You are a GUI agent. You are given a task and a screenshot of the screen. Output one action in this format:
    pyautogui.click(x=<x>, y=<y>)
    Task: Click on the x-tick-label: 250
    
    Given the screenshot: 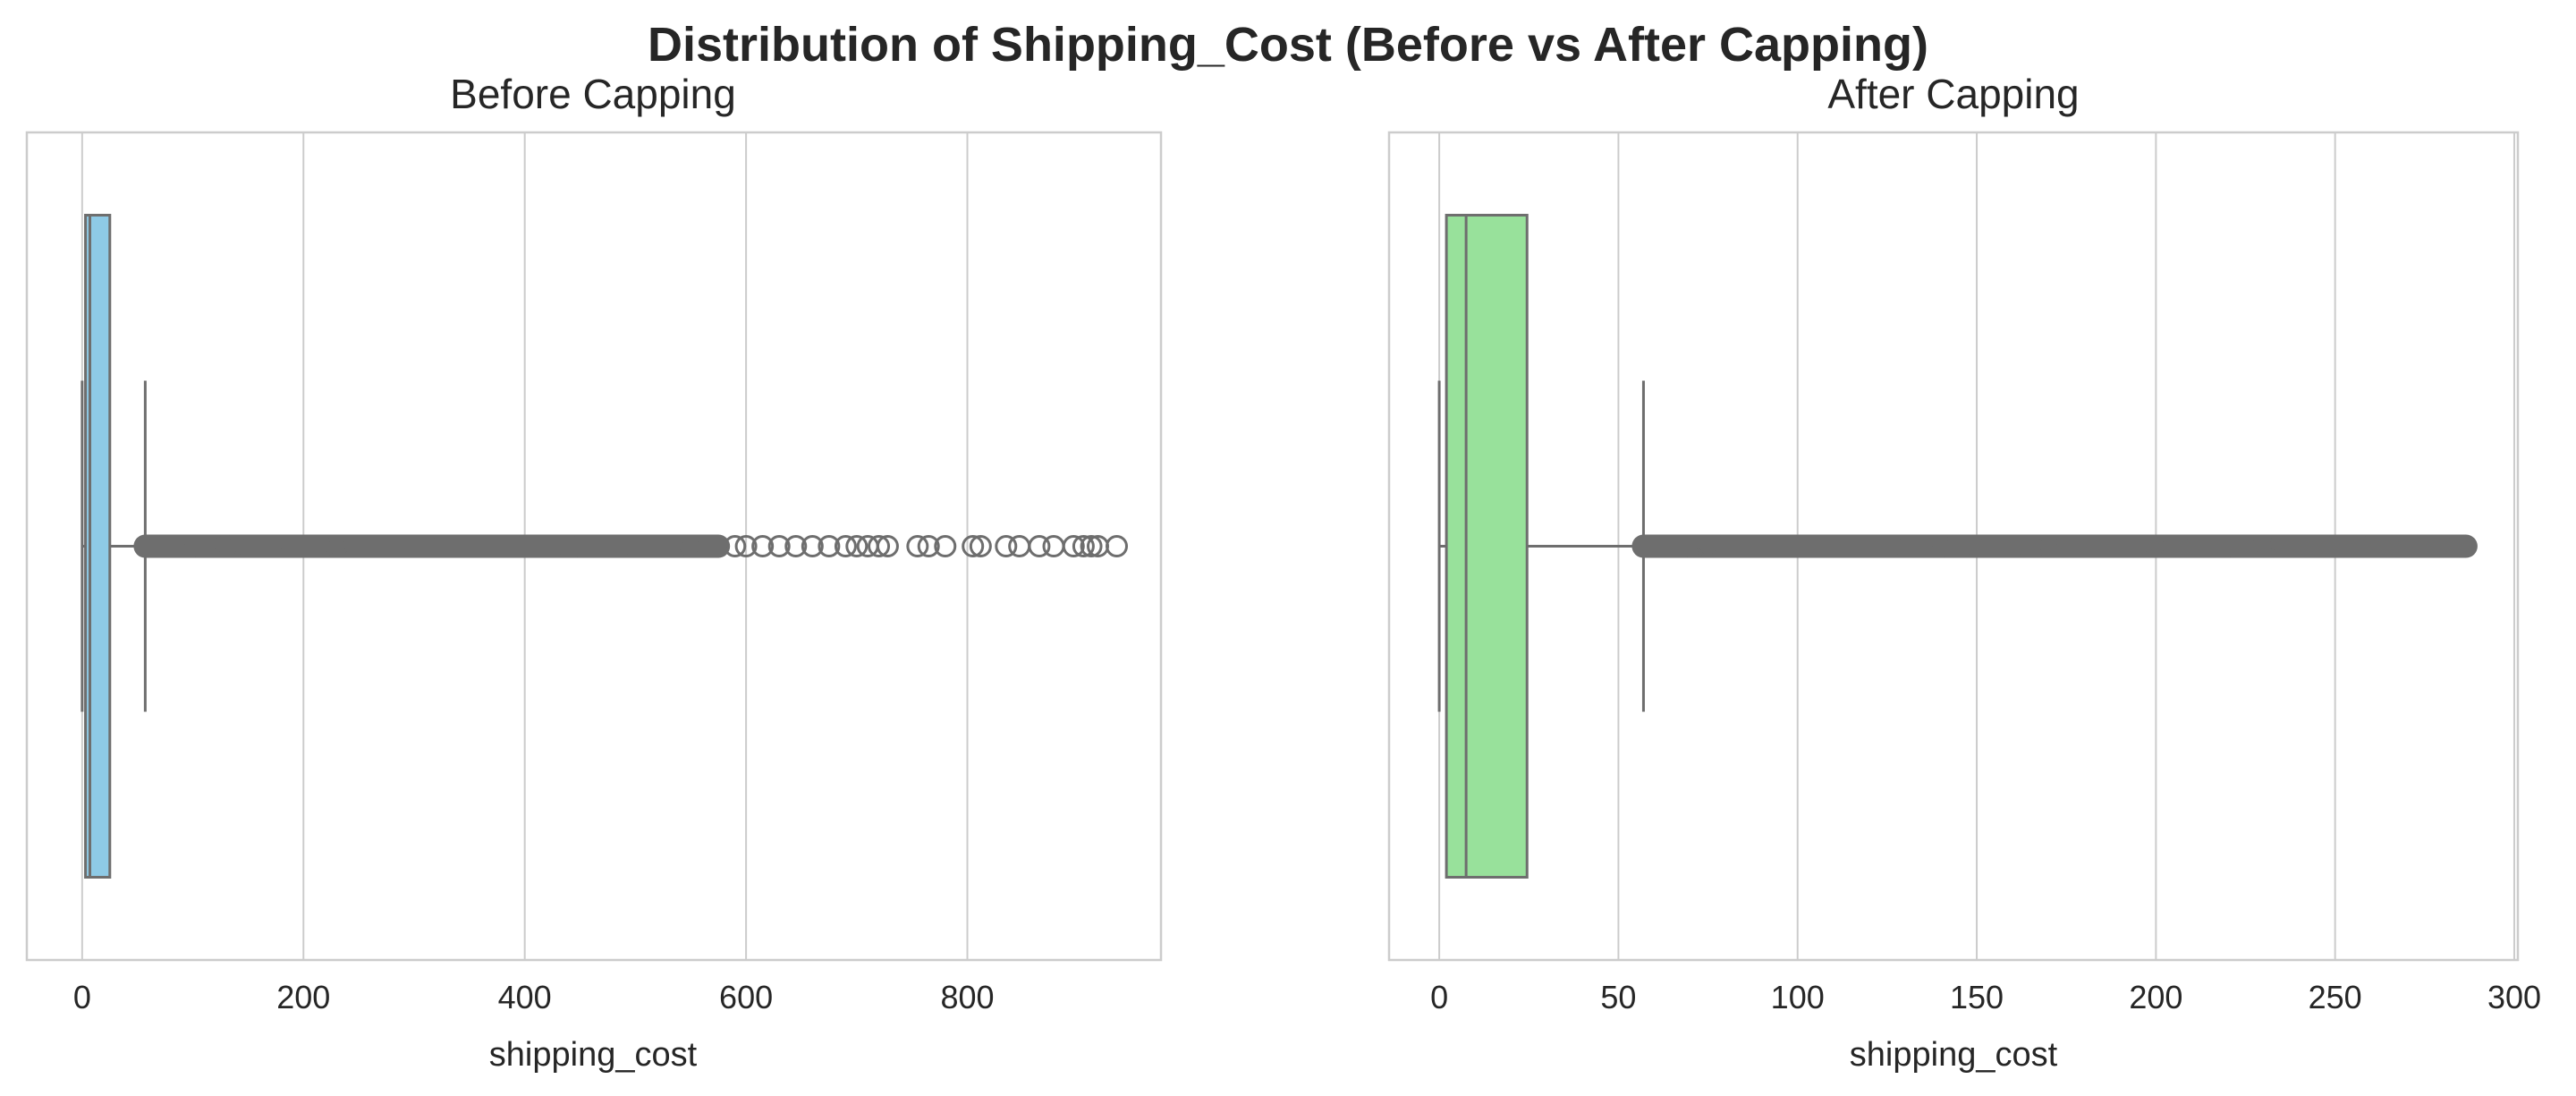 What is the action you would take?
    pyautogui.click(x=2335, y=997)
    